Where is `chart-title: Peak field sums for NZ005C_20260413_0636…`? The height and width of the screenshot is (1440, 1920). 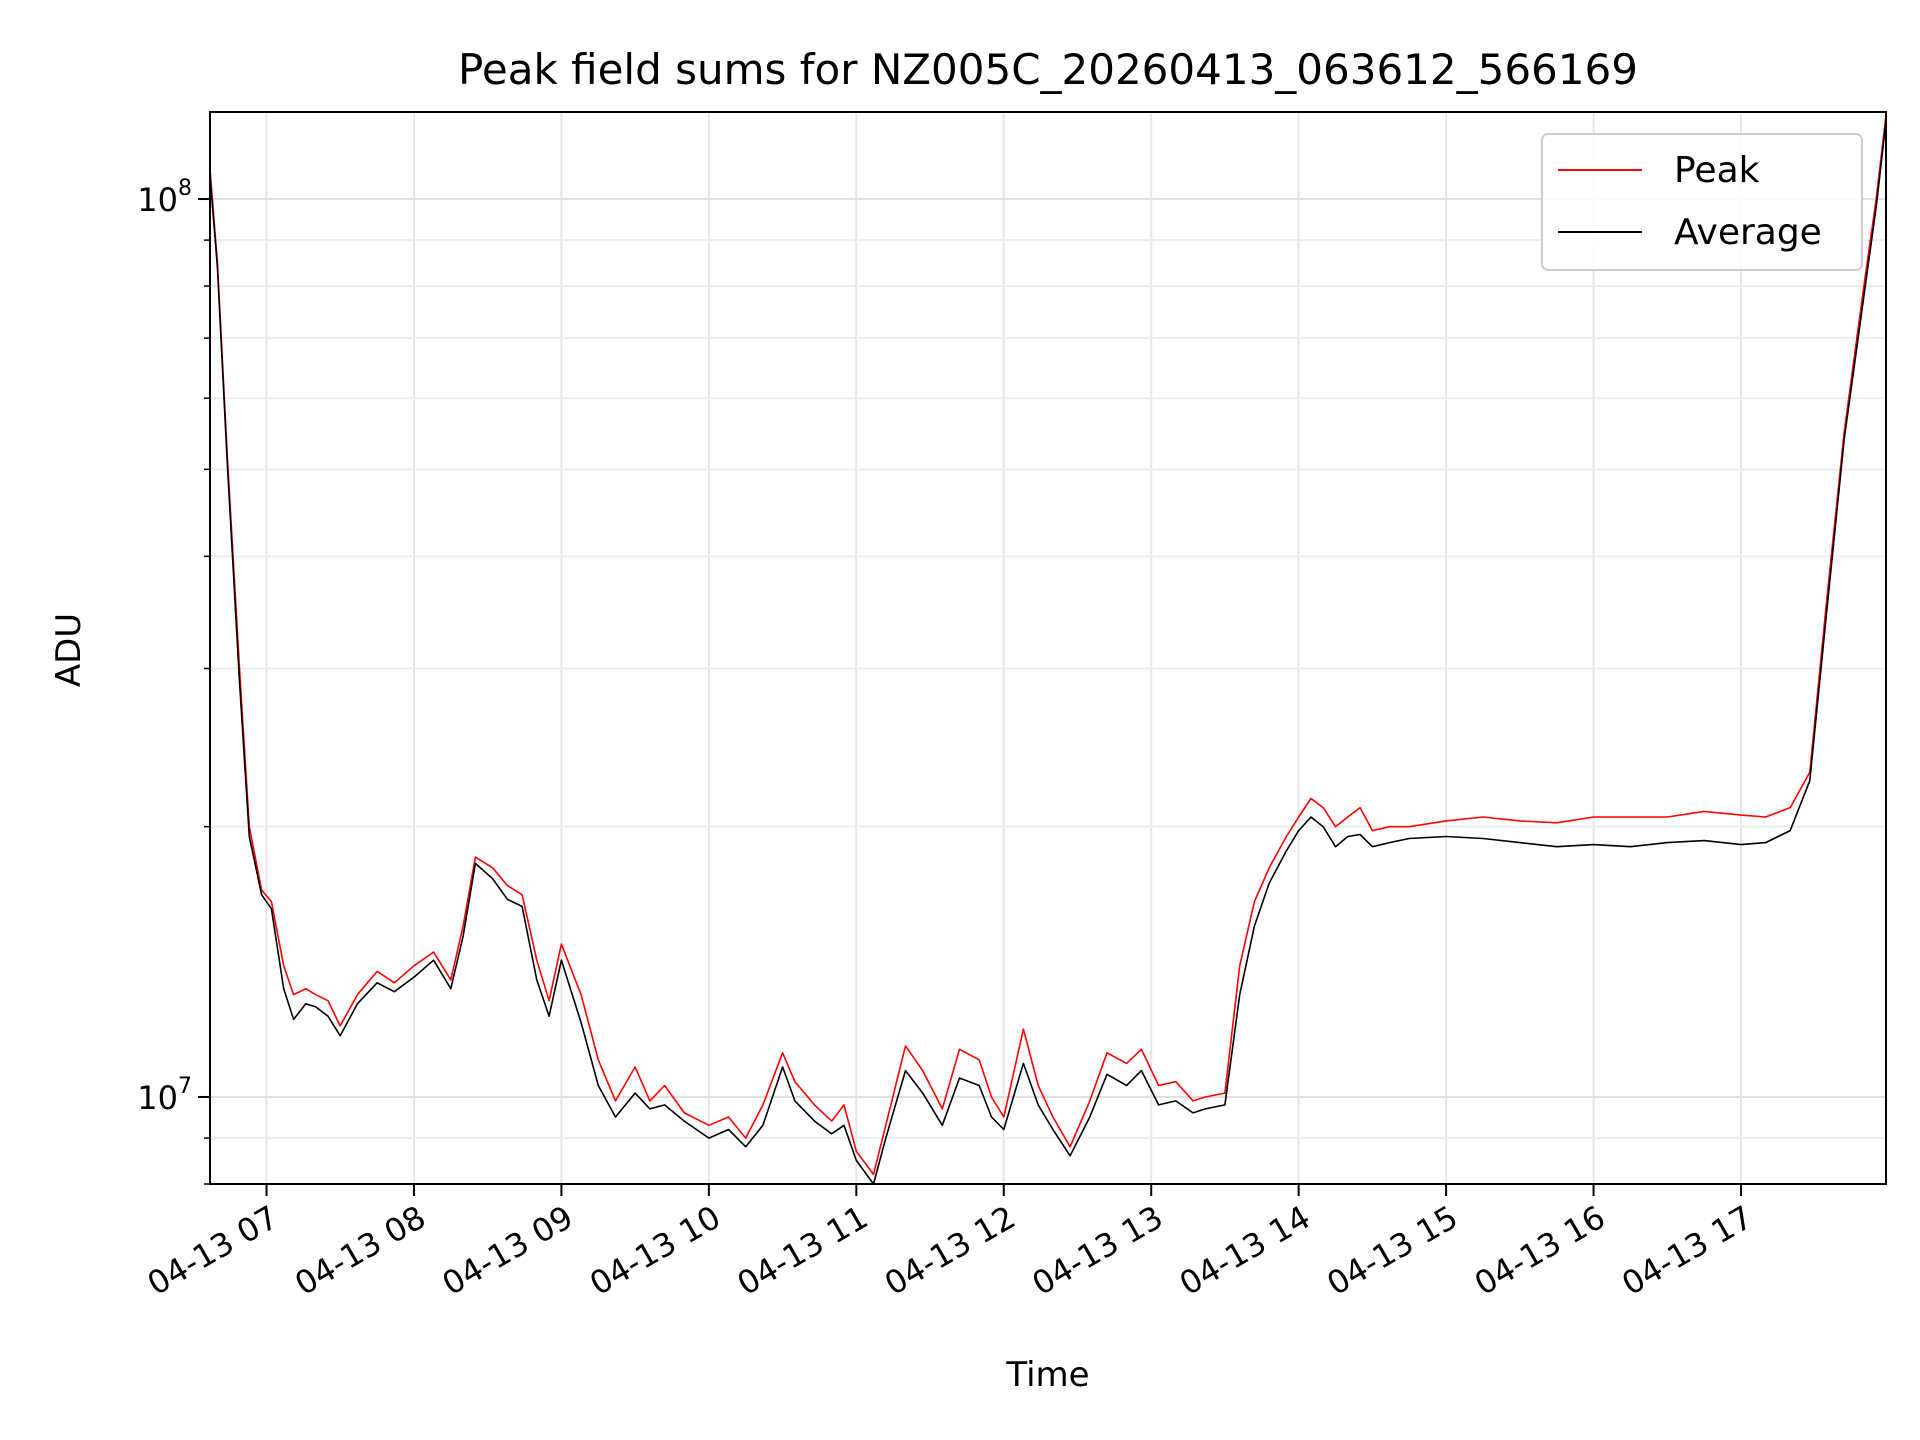
chart-title: Peak field sums for NZ005C_20260413_0636… is located at coordinates (1048, 69).